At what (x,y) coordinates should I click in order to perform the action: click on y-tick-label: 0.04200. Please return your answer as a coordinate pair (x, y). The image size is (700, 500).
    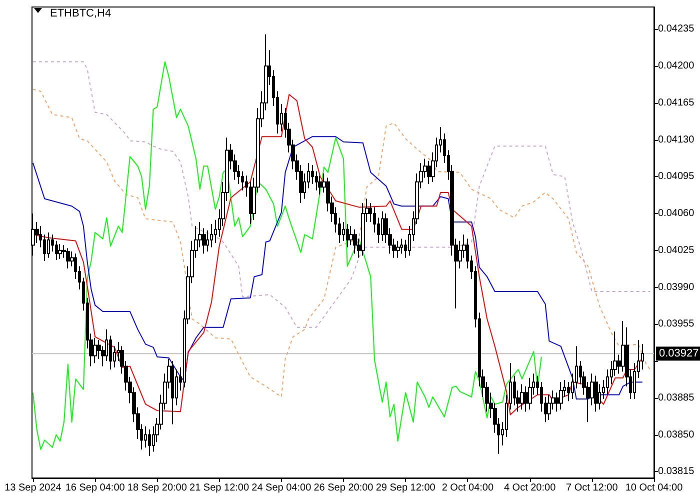
    Looking at the image, I should click on (676, 66).